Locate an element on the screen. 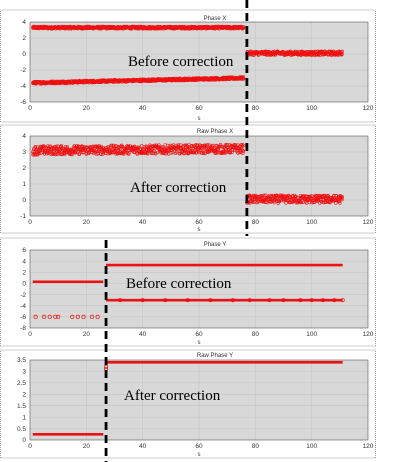 The height and width of the screenshot is (462, 396). y-tick-label: 3.5 is located at coordinates (21, 360).